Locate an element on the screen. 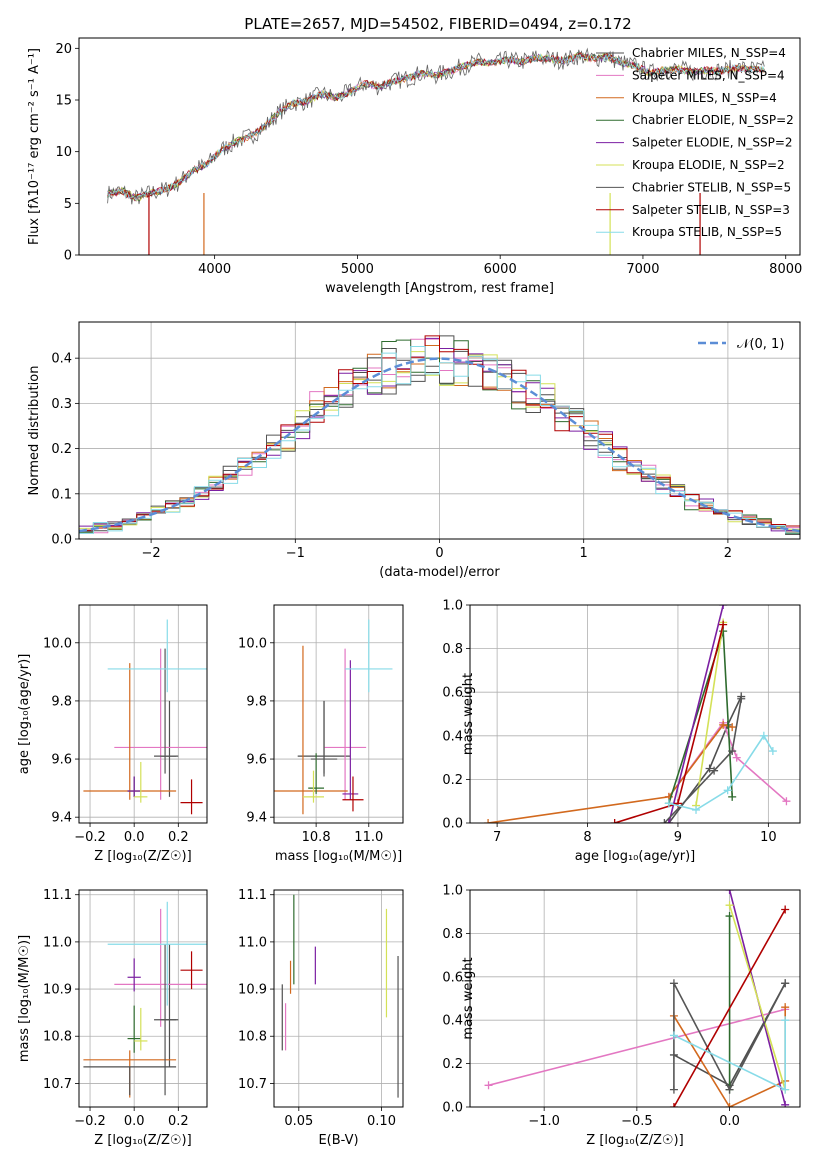 The image size is (819, 1170). age-vs-mass-plot-area is located at coordinates (338, 714).